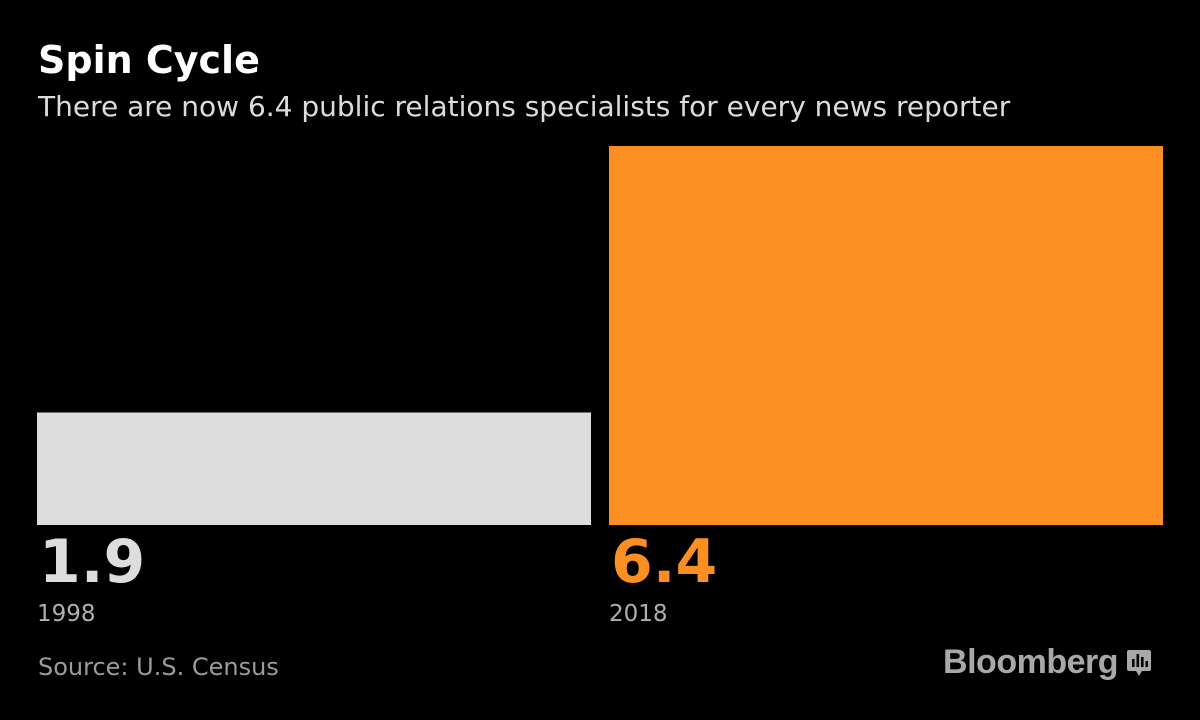 Image resolution: width=1200 pixels, height=720 pixels. What do you see at coordinates (149, 60) in the screenshot?
I see `chart-title: Spin Cycle` at bounding box center [149, 60].